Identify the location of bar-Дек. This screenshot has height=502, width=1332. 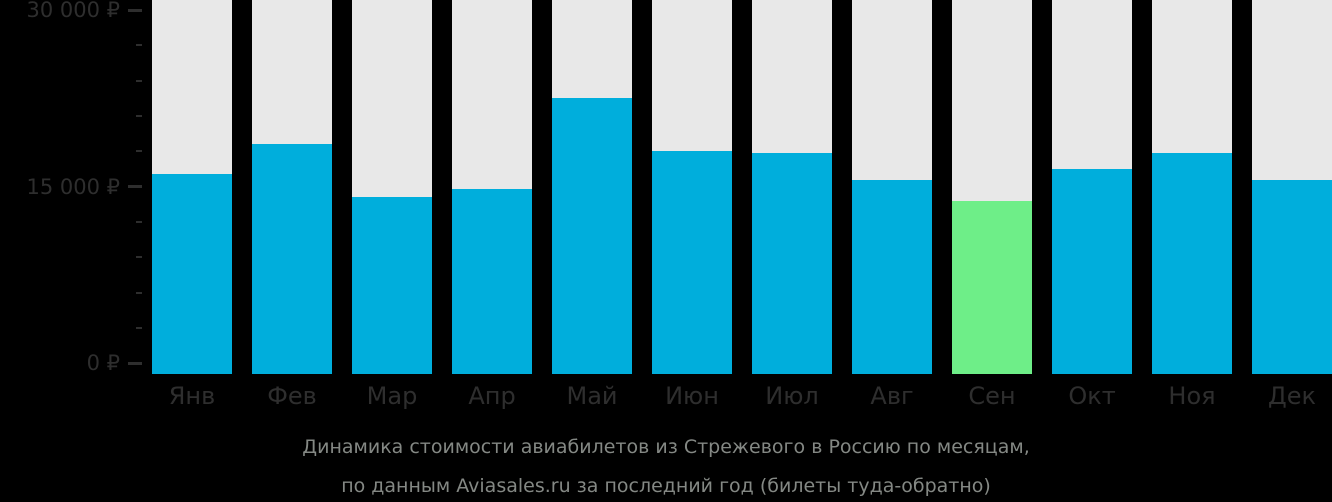
(1292, 276).